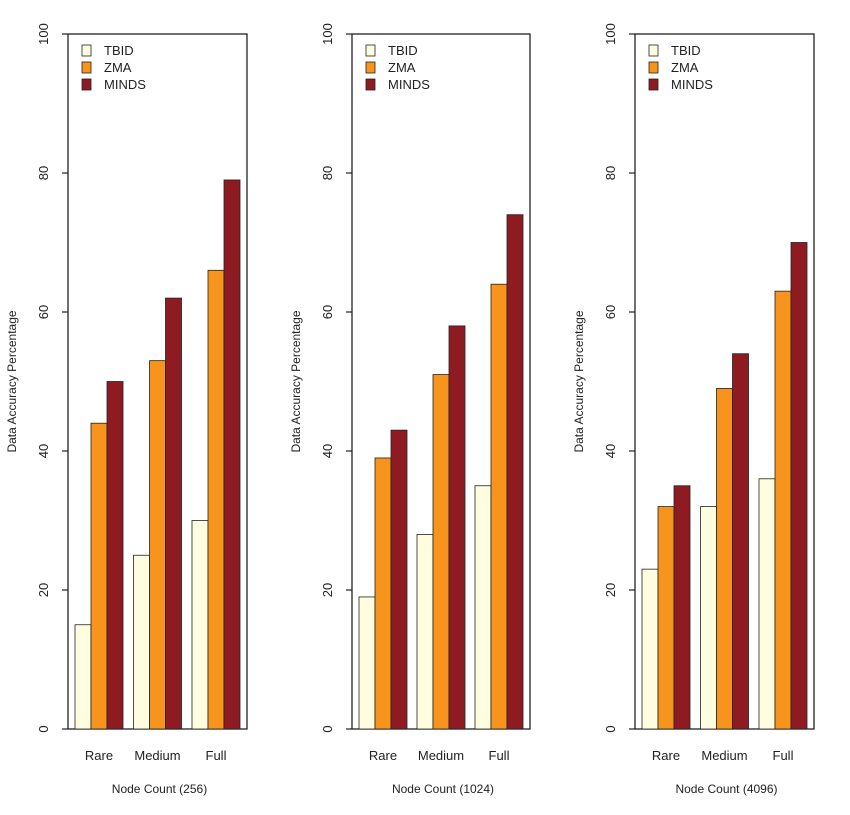  Describe the element at coordinates (726, 789) in the screenshot. I see `x-axis-label: Node Count (4096)` at that location.